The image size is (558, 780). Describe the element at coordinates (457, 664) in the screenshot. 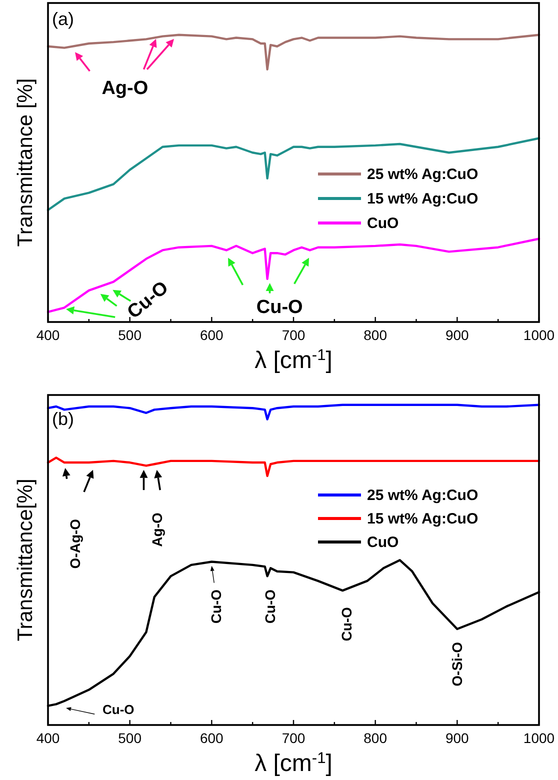

I see `annotation: O-Si-O` at that location.